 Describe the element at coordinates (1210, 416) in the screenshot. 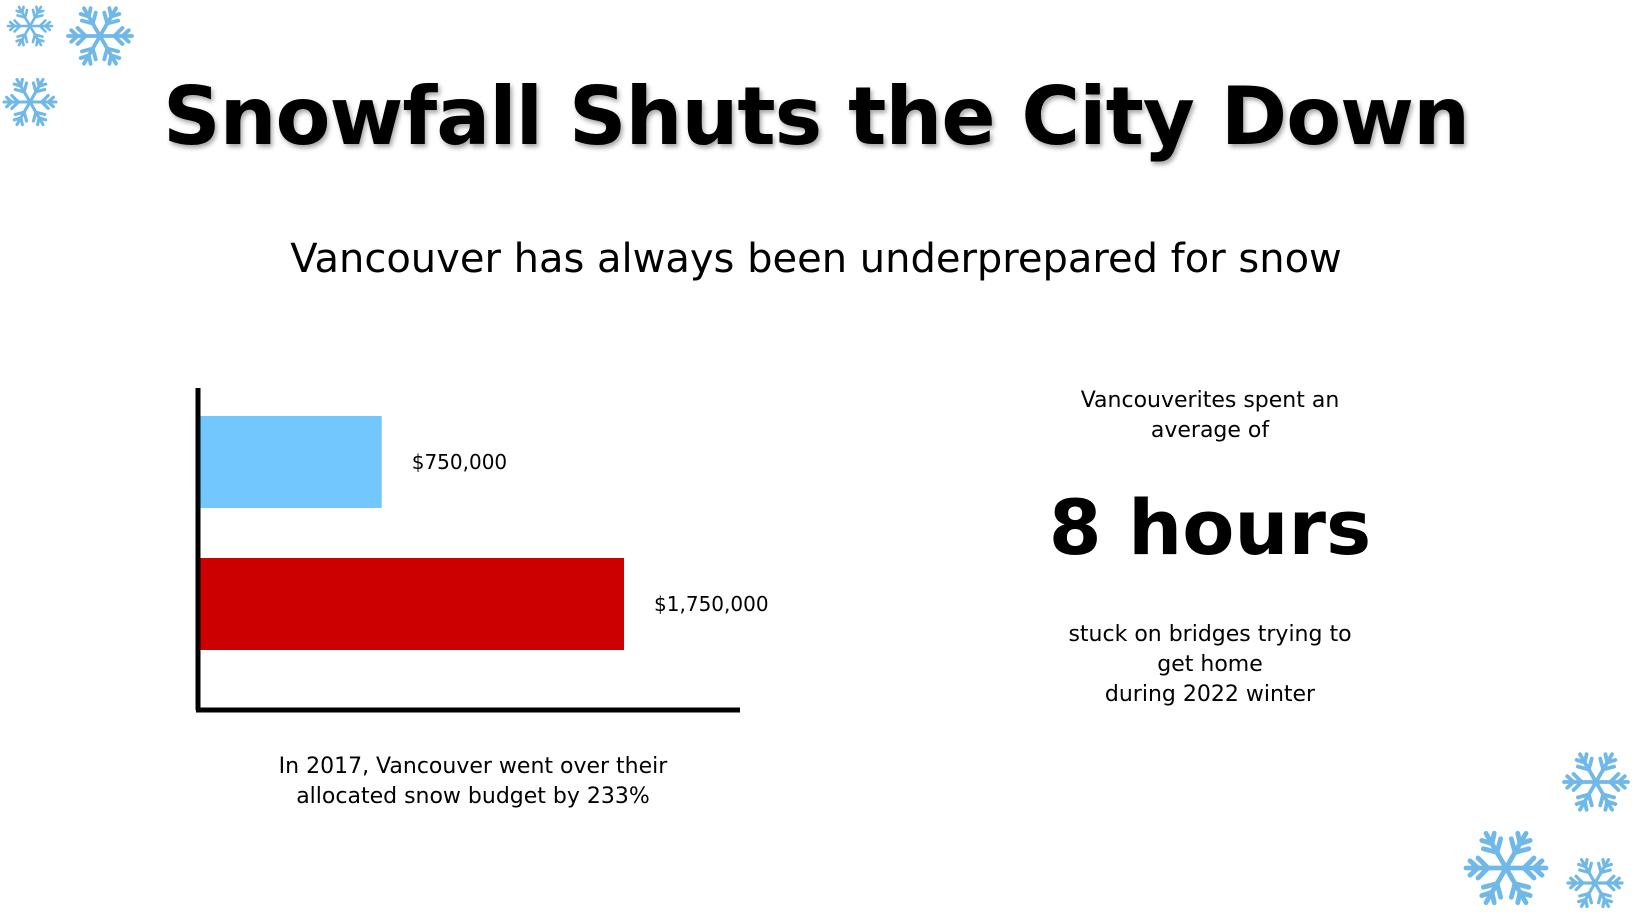

I see `stat-lead-text: Vancouverites spent an average of` at that location.